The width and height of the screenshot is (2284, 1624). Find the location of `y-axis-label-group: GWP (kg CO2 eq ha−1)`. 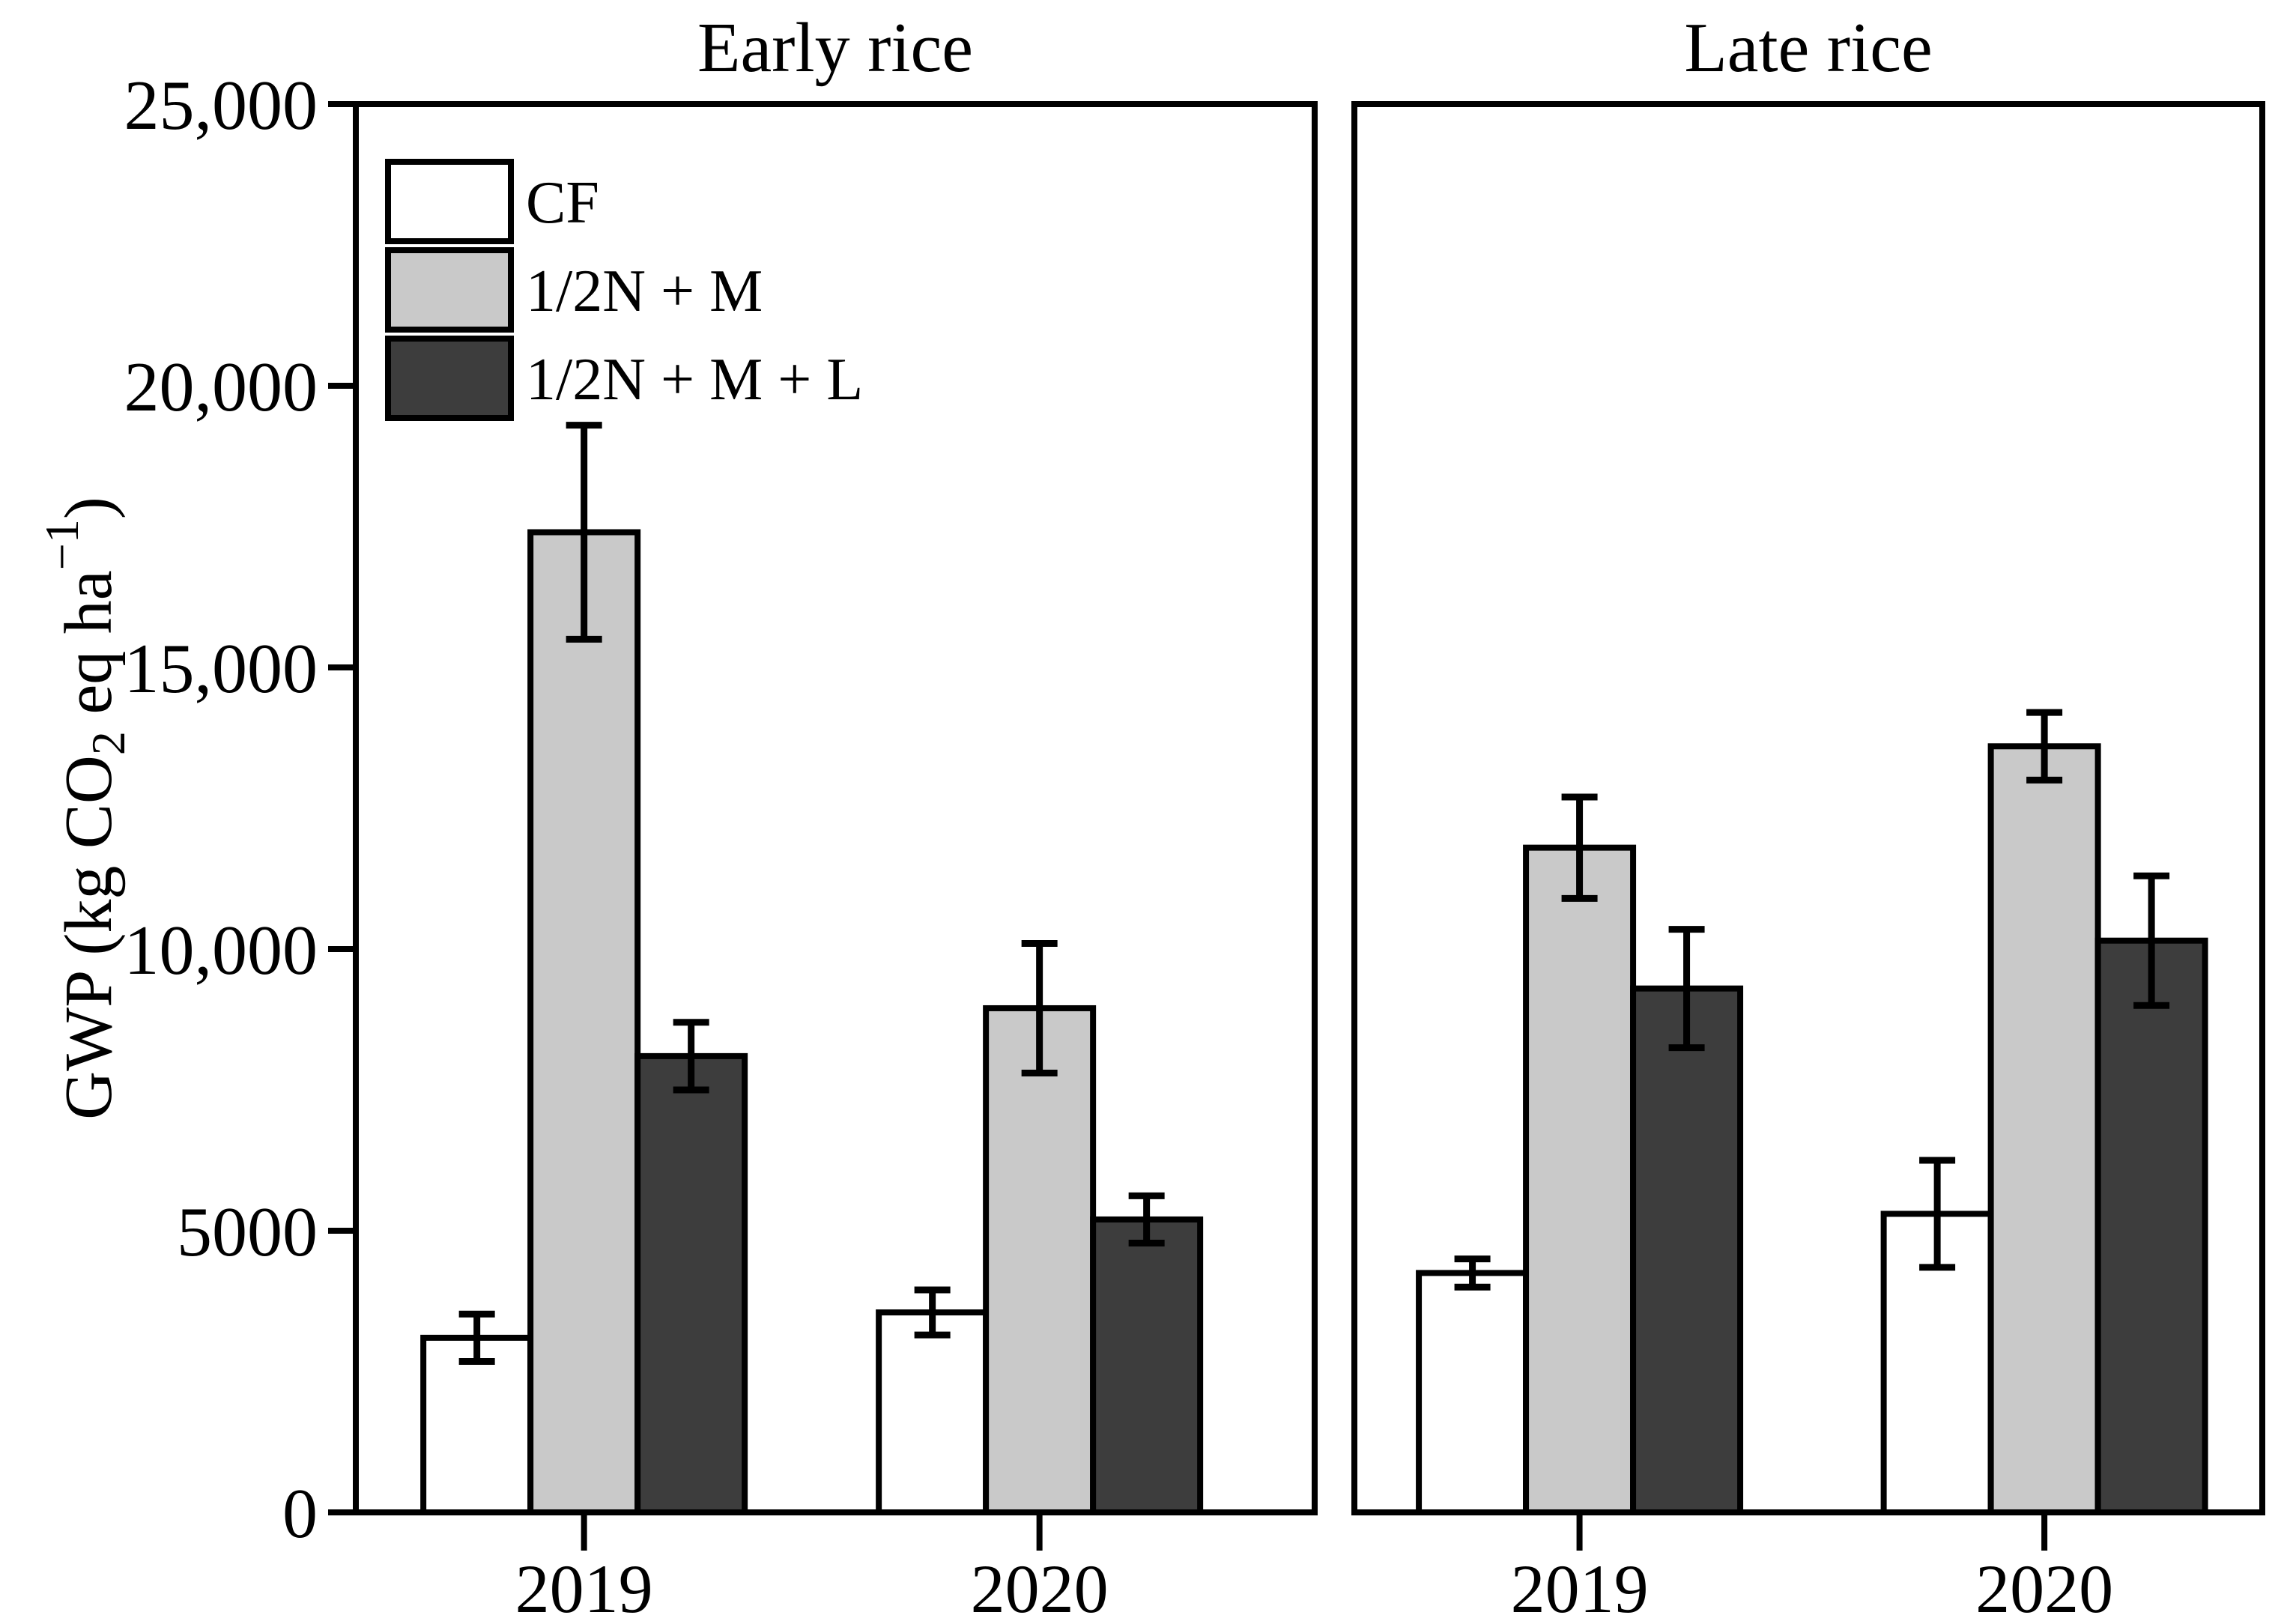

y-axis-label-group: GWP (kg CO2 eq ha−1) is located at coordinates (85, 808).